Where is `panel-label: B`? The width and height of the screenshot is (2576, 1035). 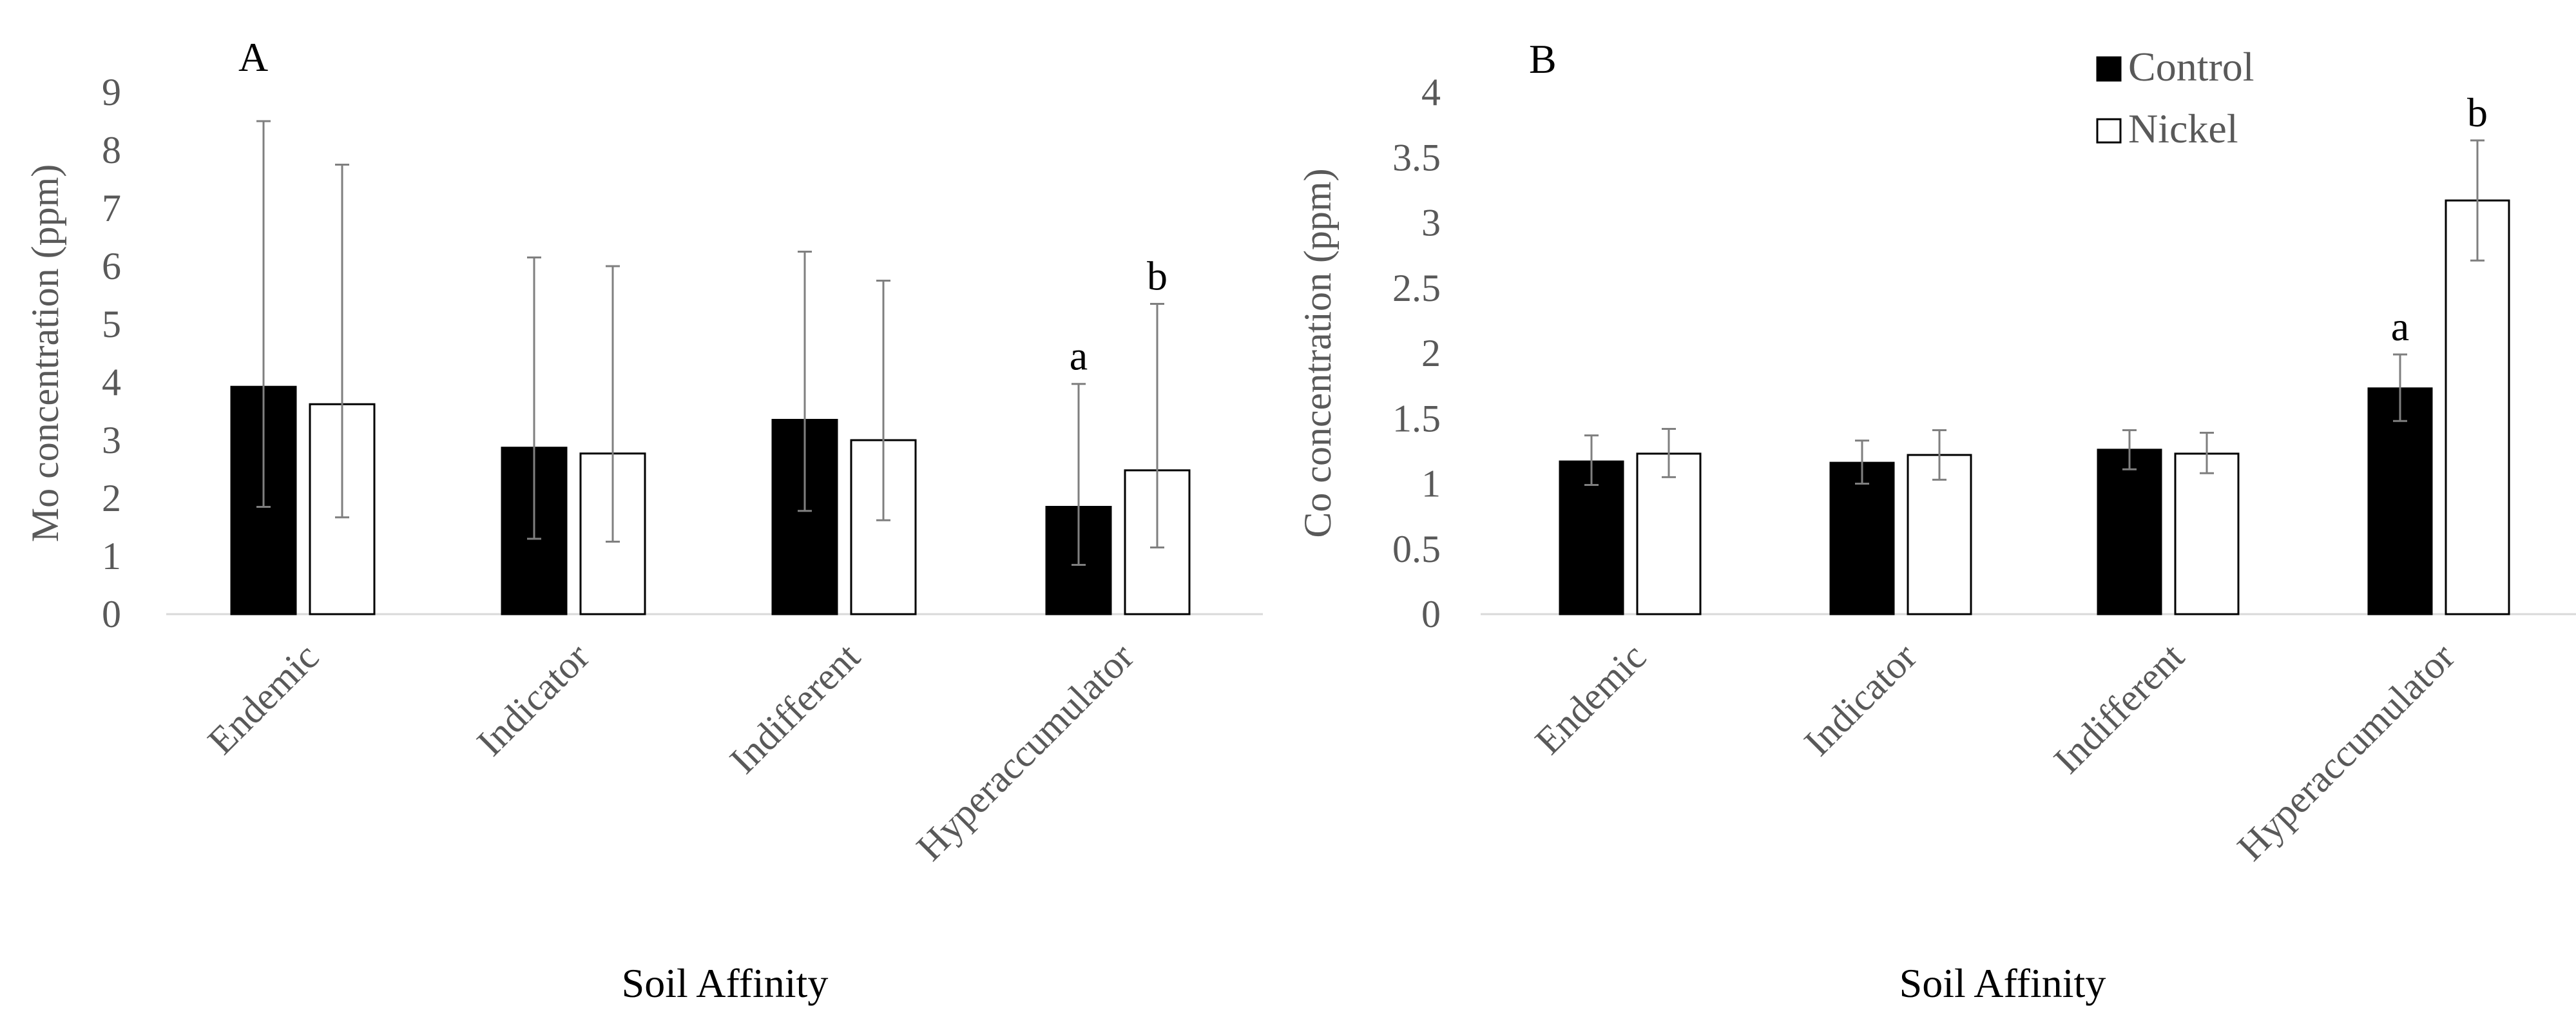 panel-label: B is located at coordinates (1543, 59).